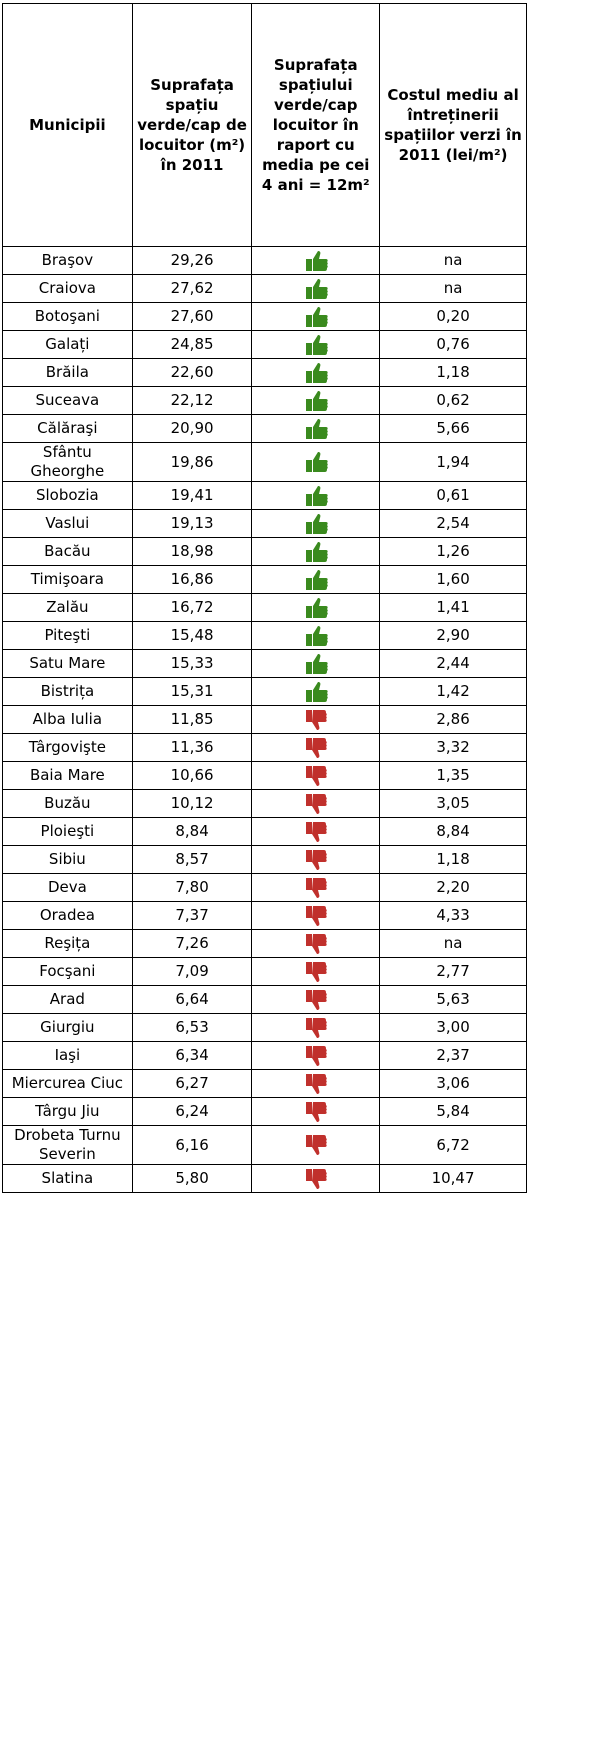 The height and width of the screenshot is (1764, 594). I want to click on table-row: Târgovişte 11,36 3,32, so click(264, 747).